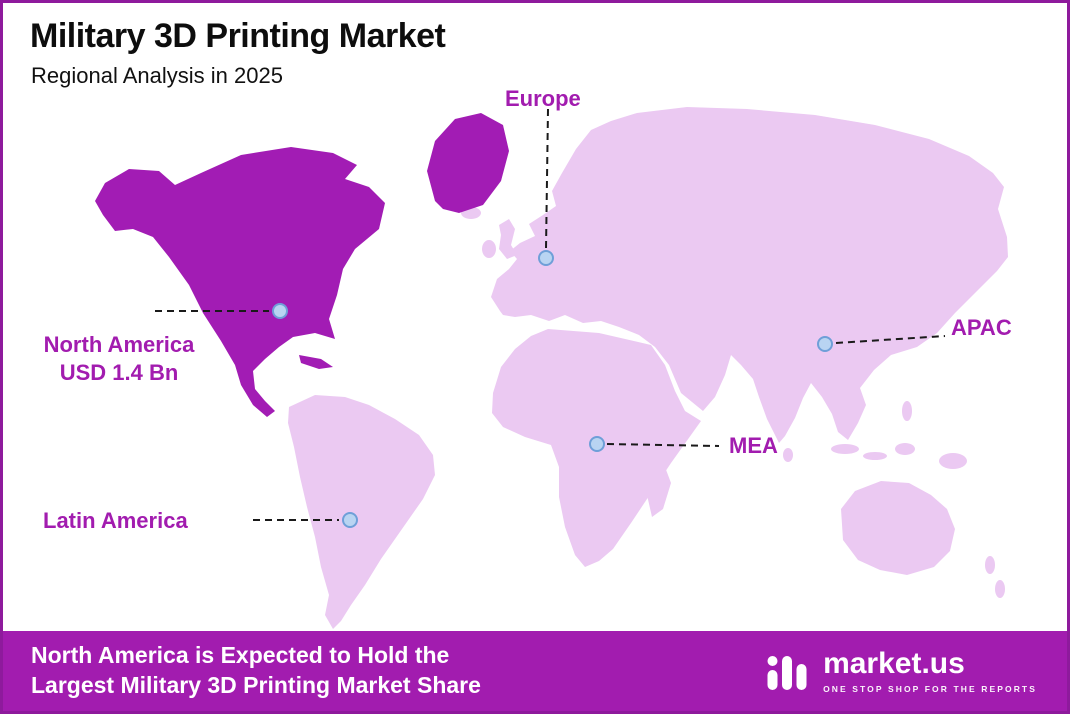 Image resolution: width=1070 pixels, height=714 pixels. What do you see at coordinates (663, 445) in the screenshot?
I see `leader-line-mea` at bounding box center [663, 445].